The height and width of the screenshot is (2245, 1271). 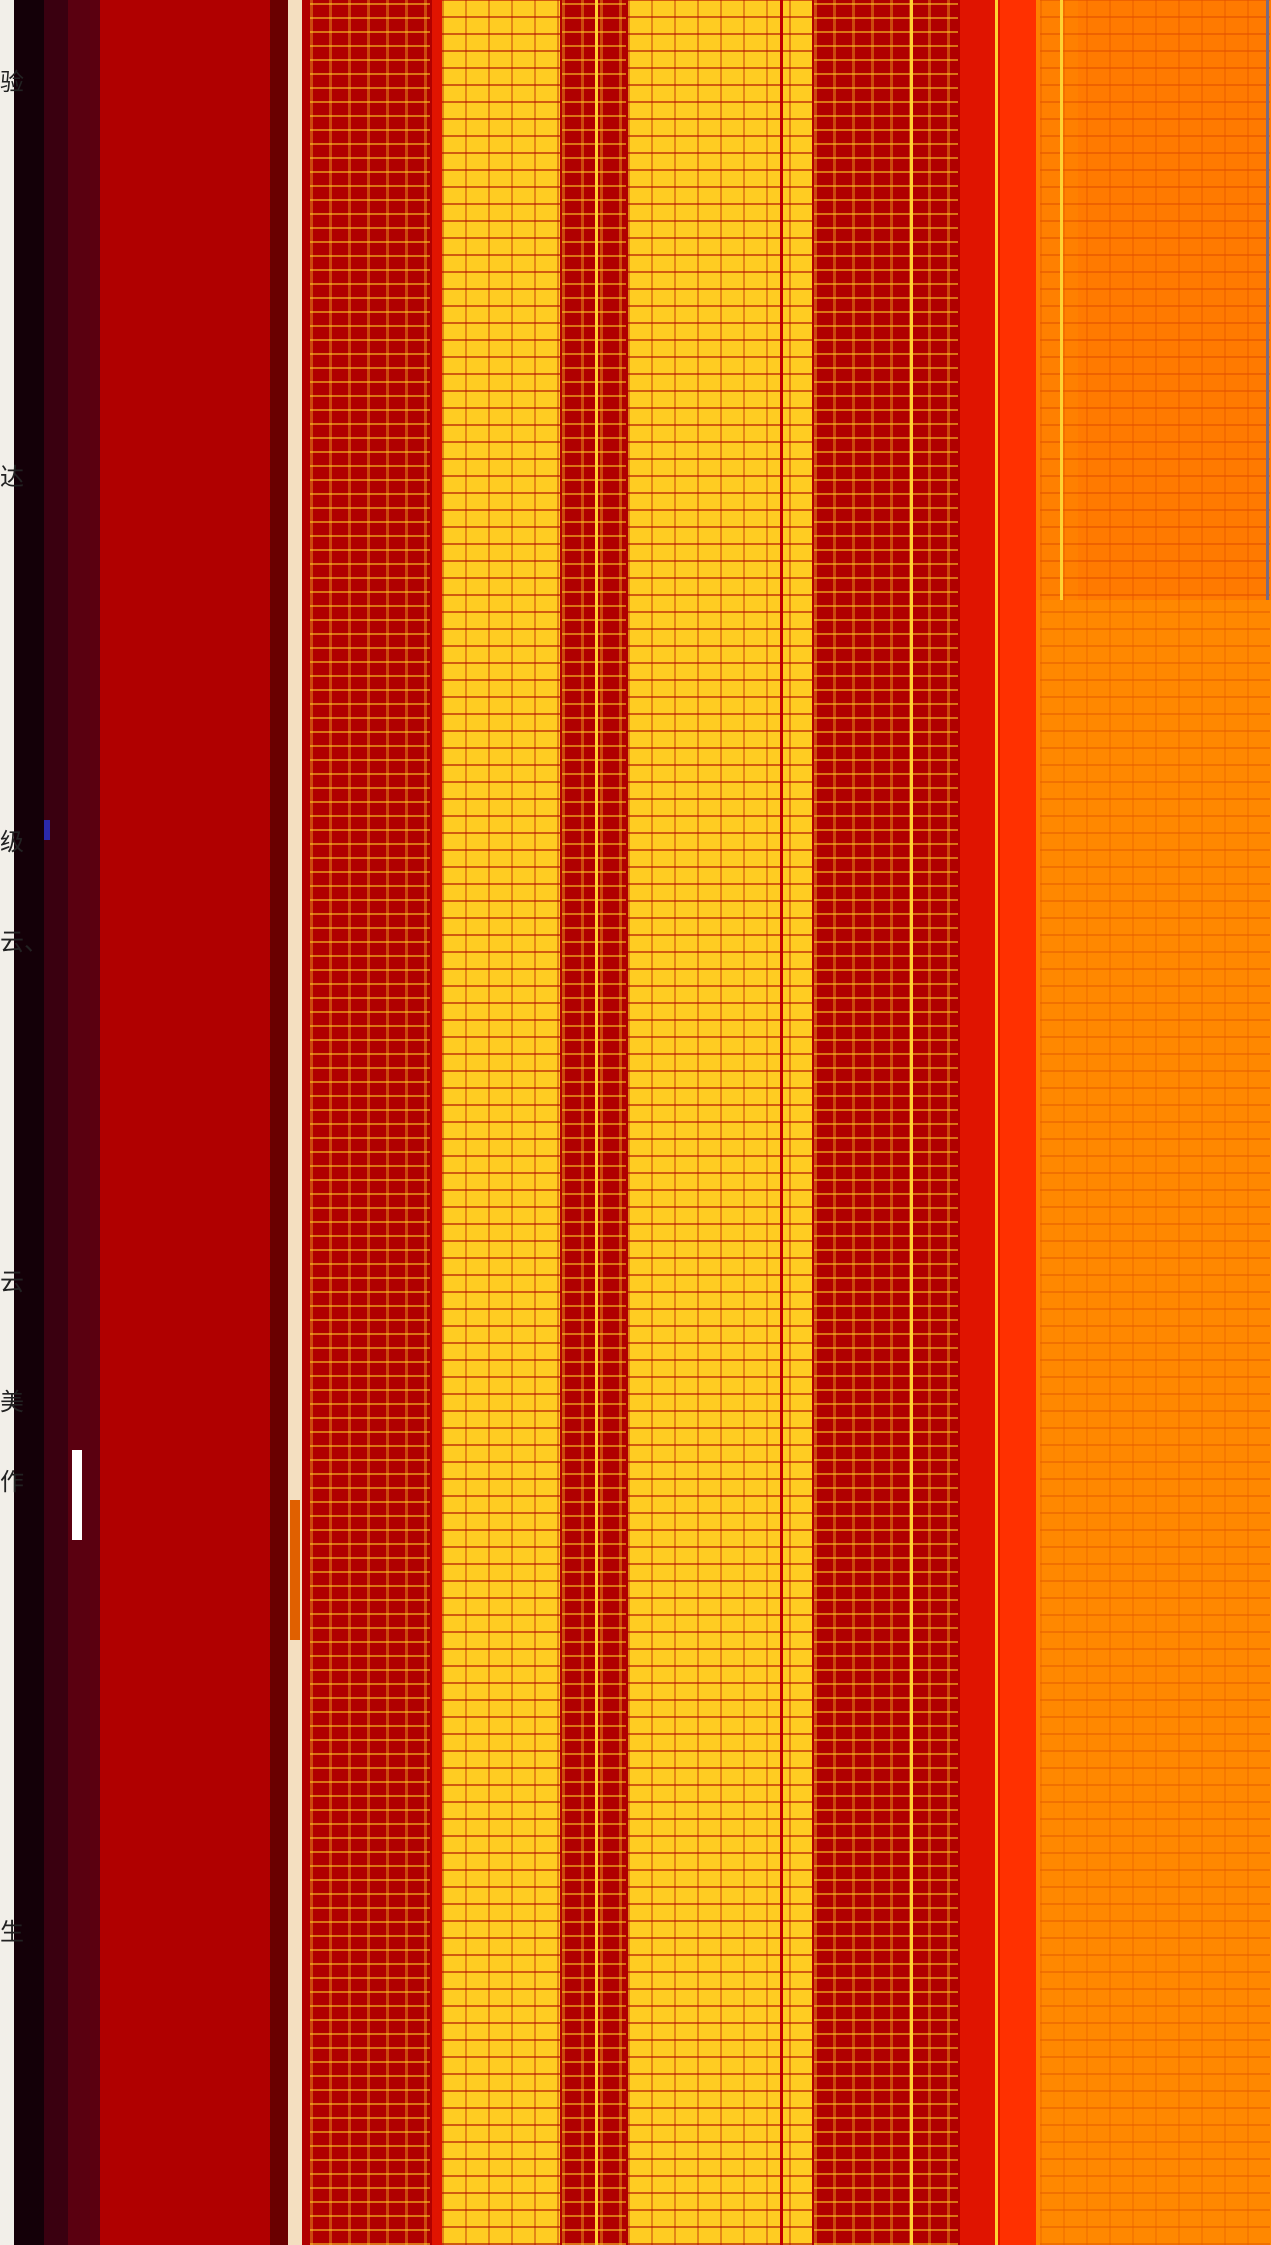 I want to click on texture-orange-lower, so click(x=1155, y=1422).